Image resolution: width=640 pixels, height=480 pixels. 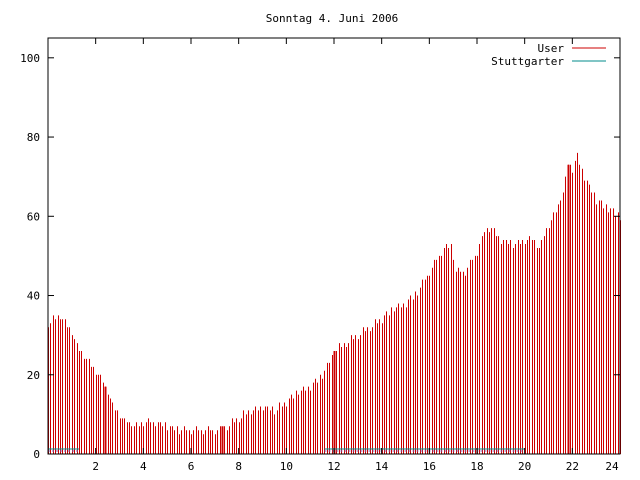 I want to click on chart-title: Sonntag 4. Juni 2006, so click(x=332, y=18).